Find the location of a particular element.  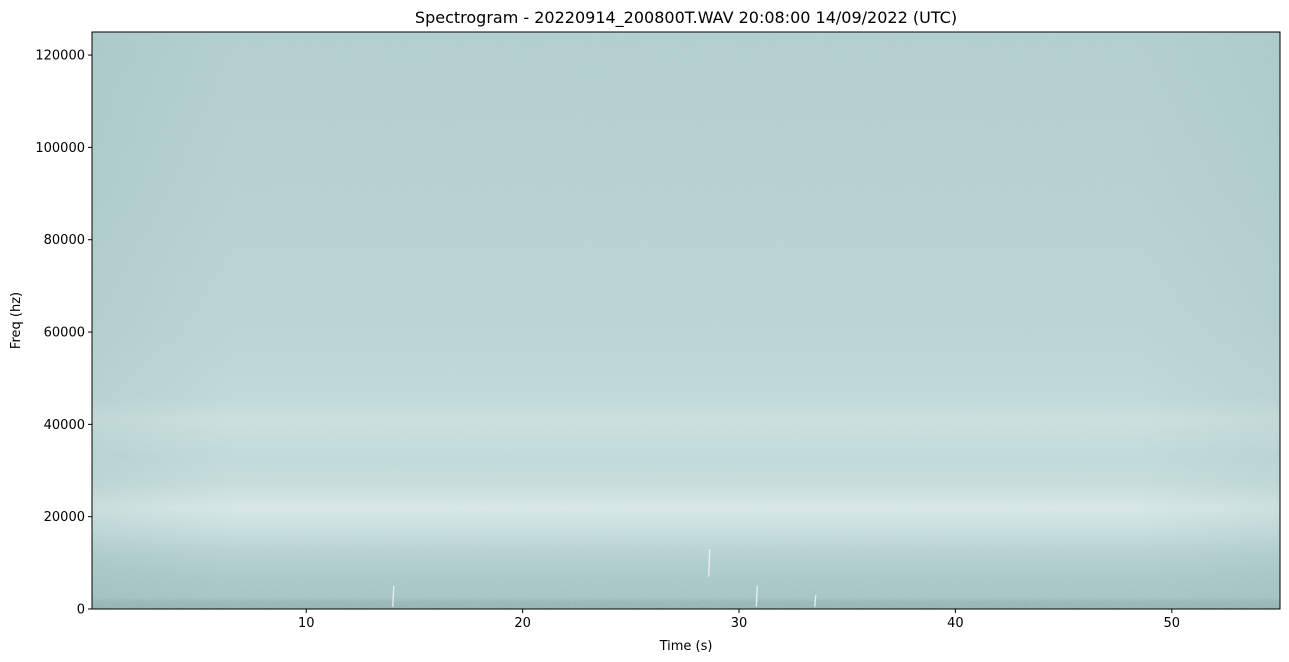

x-tick-label: 10 is located at coordinates (306, 623).